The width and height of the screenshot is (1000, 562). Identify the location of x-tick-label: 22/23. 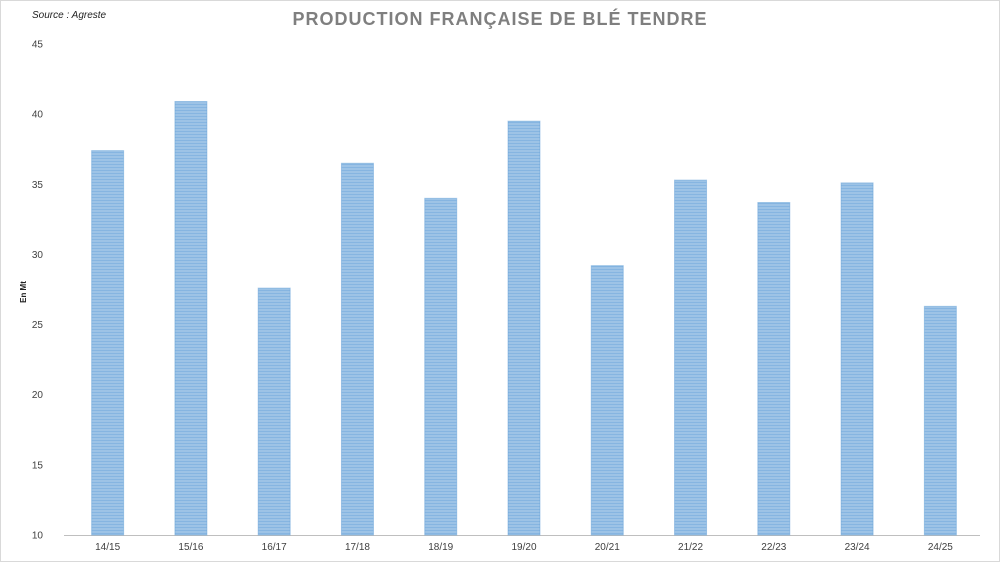
(773, 547).